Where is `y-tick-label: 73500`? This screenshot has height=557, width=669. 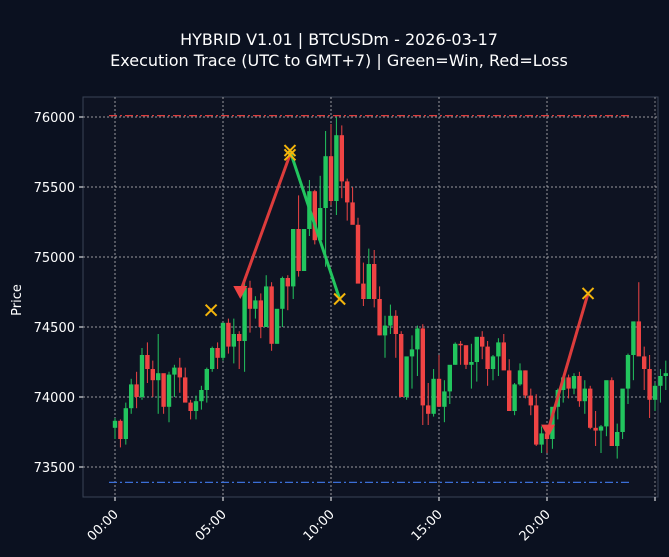 y-tick-label: 73500 is located at coordinates (54, 468).